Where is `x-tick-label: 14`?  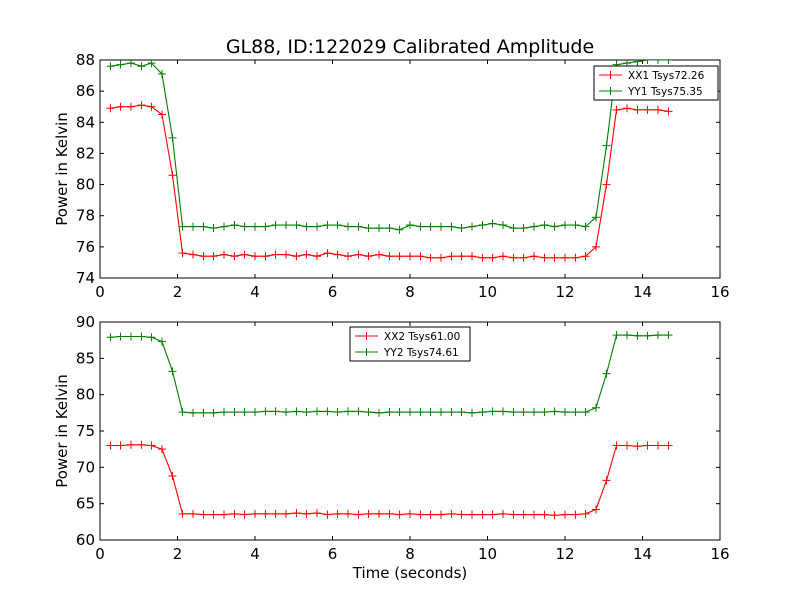 x-tick-label: 14 is located at coordinates (642, 292).